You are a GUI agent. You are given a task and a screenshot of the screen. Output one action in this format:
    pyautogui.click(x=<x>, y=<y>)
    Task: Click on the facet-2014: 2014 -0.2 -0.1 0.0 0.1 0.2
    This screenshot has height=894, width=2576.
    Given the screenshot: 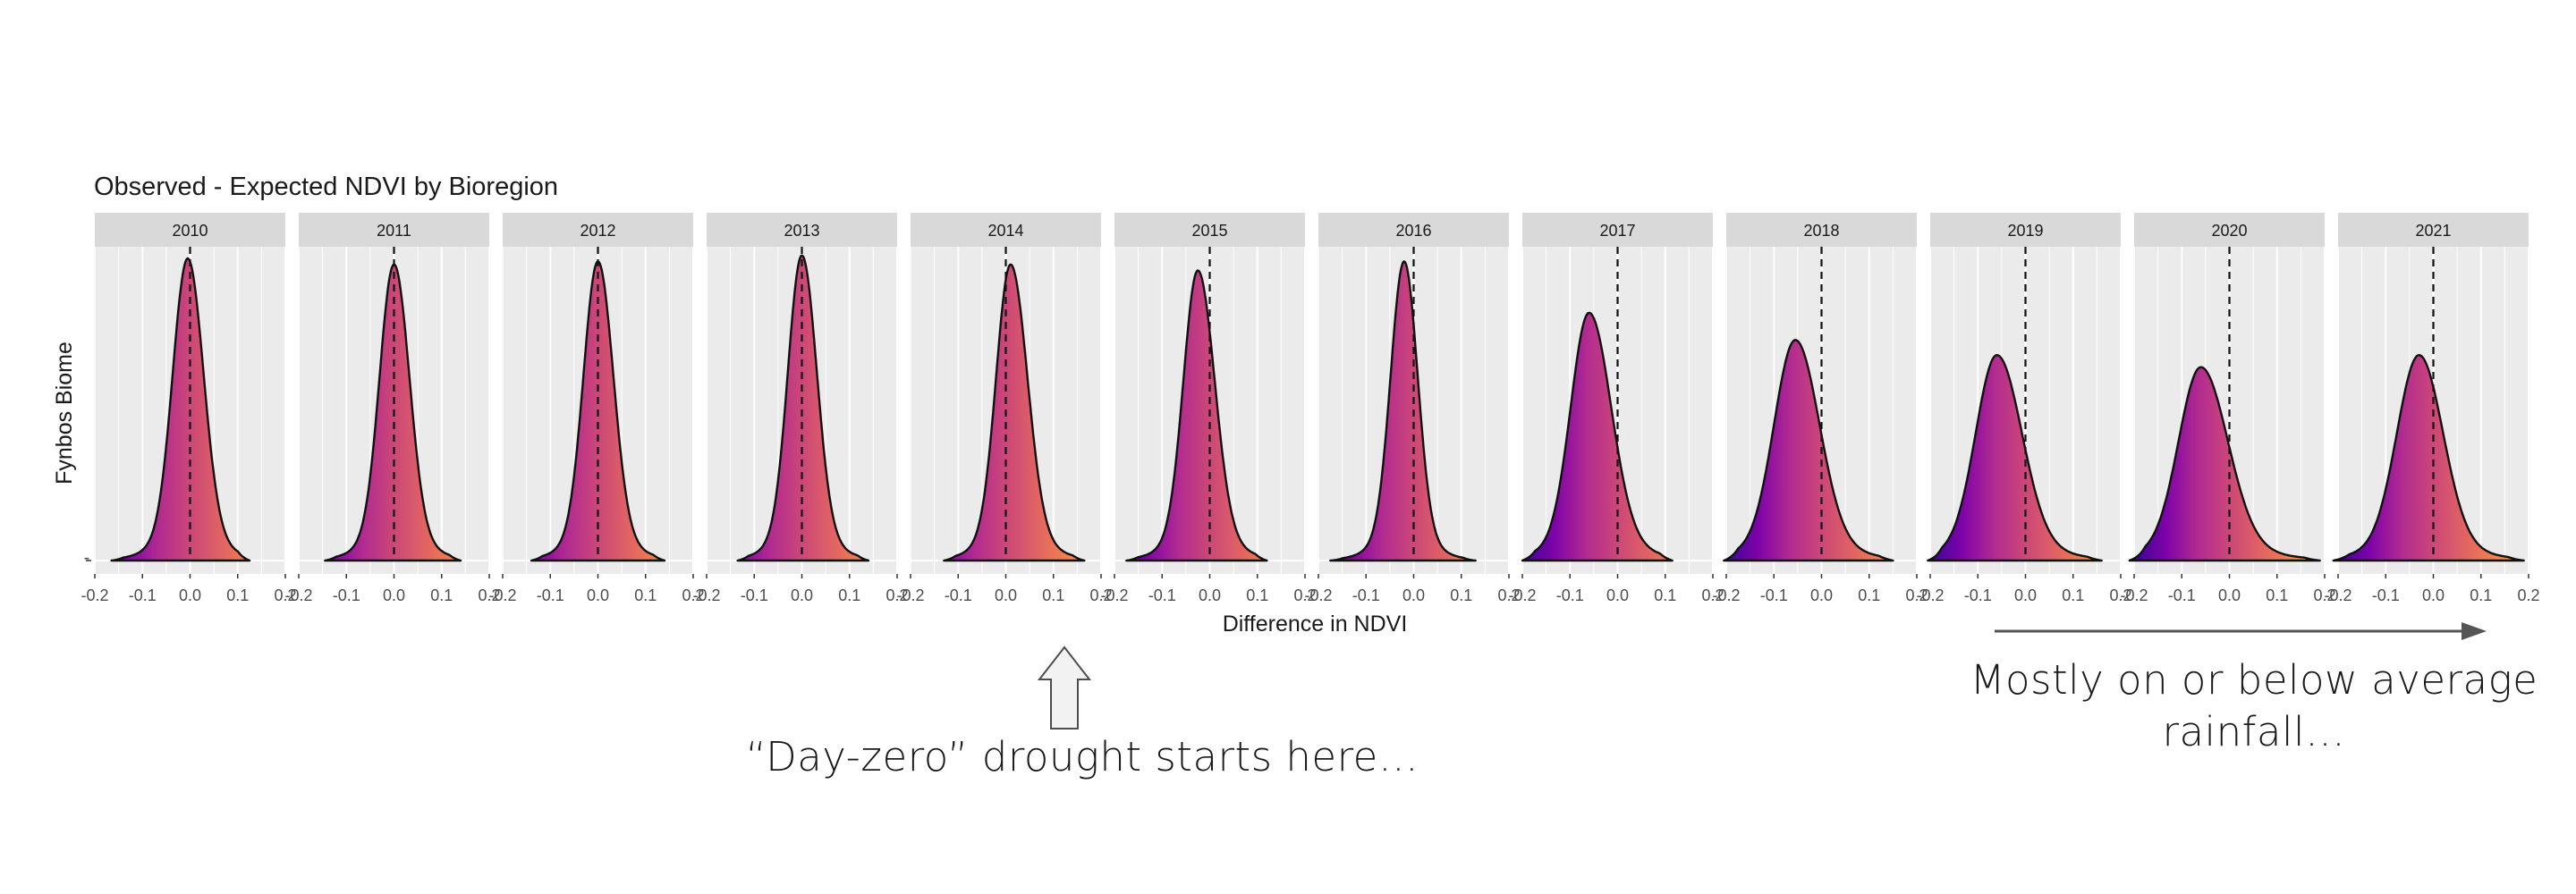 What is the action you would take?
    pyautogui.click(x=1004, y=408)
    